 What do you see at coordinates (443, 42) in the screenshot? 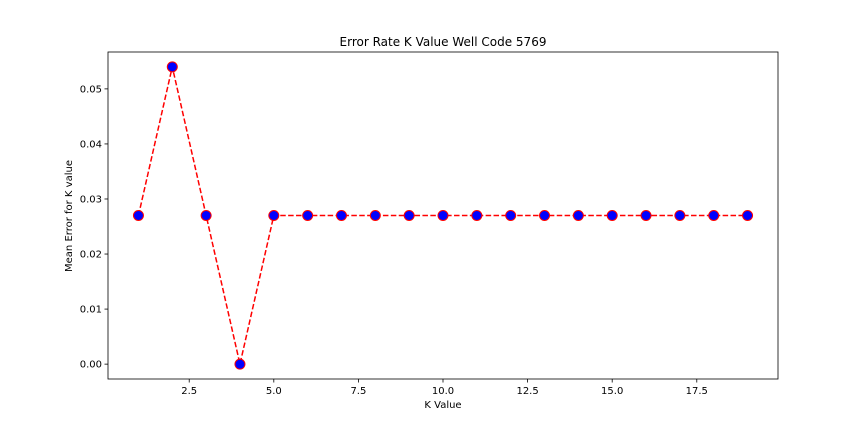
I see `chart-title: Error Rate K Value Well Code 5769` at bounding box center [443, 42].